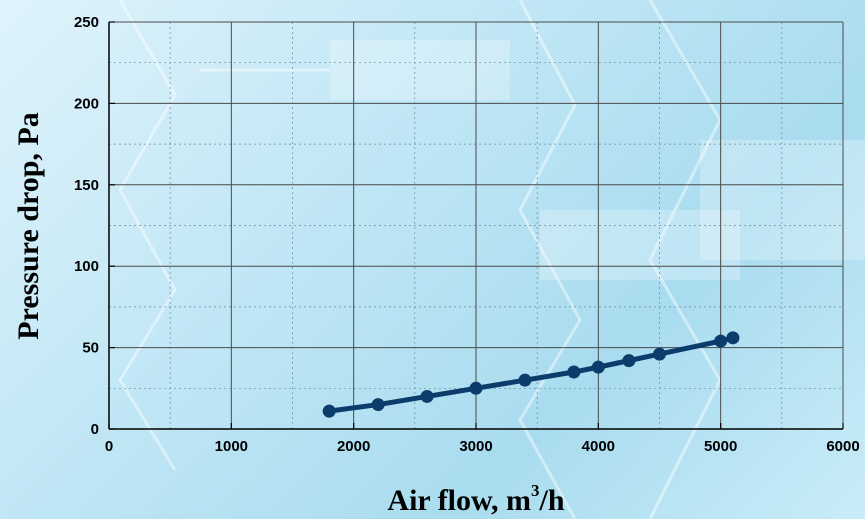  What do you see at coordinates (231, 446) in the screenshot?
I see `x-tick-label: 1000` at bounding box center [231, 446].